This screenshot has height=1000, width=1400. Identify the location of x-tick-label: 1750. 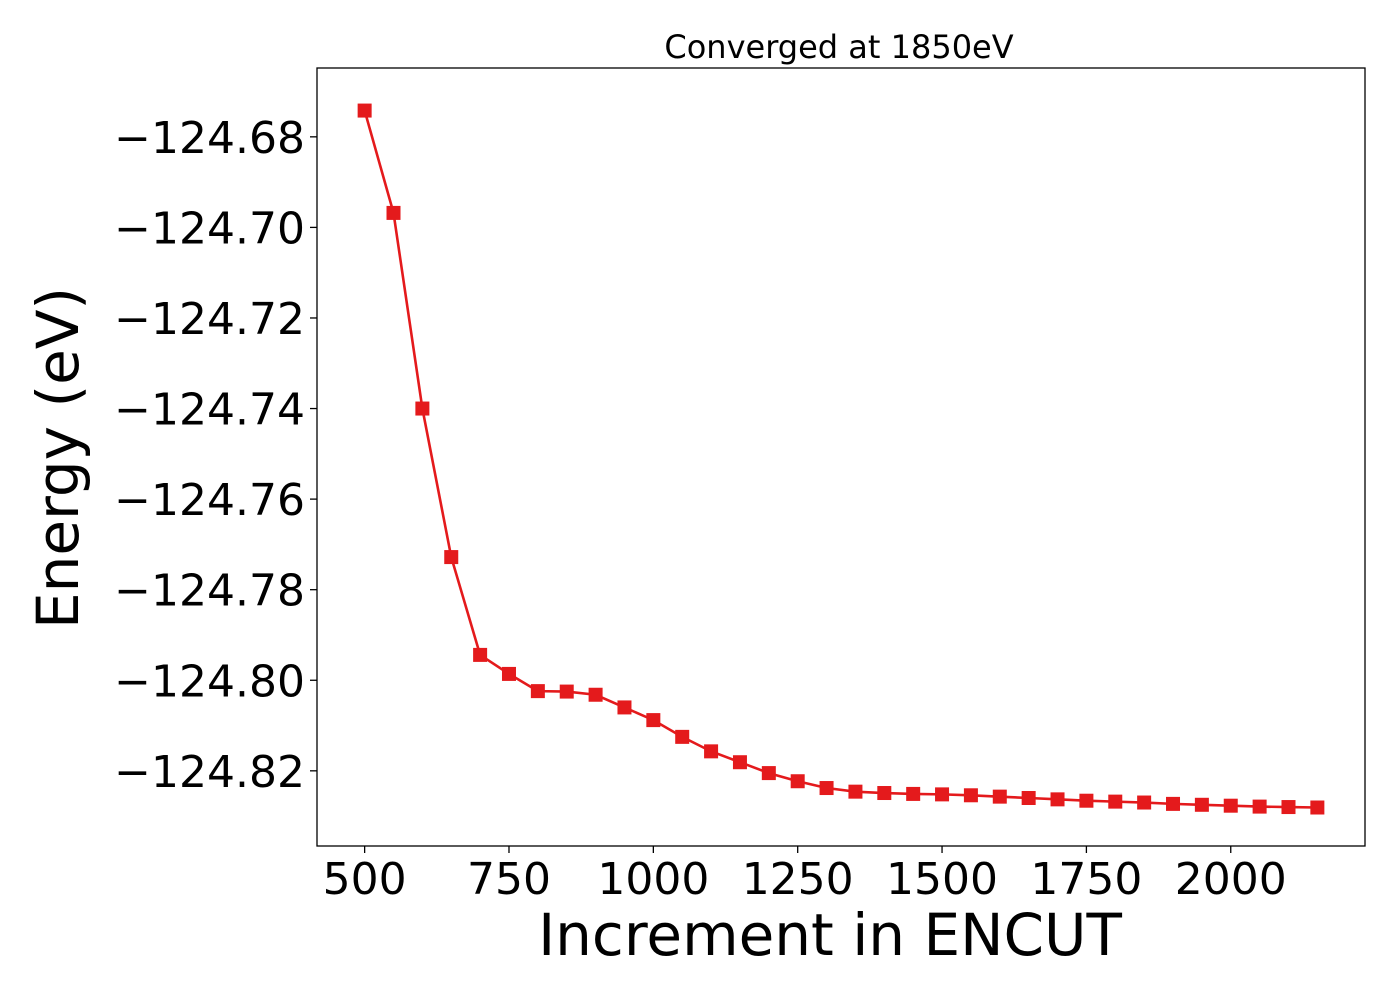
(1086, 879).